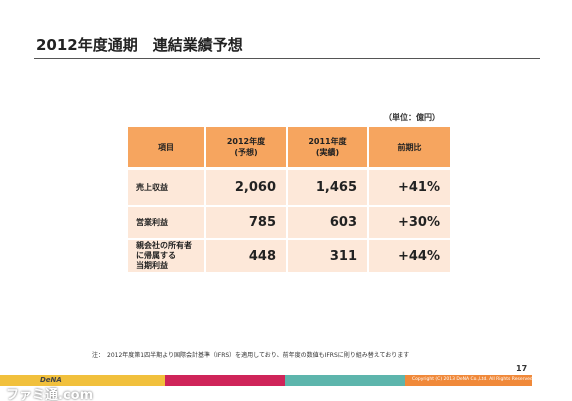 This screenshot has width=572, height=401. I want to click on header-cell: 2012年度 (予想), so click(246, 147).